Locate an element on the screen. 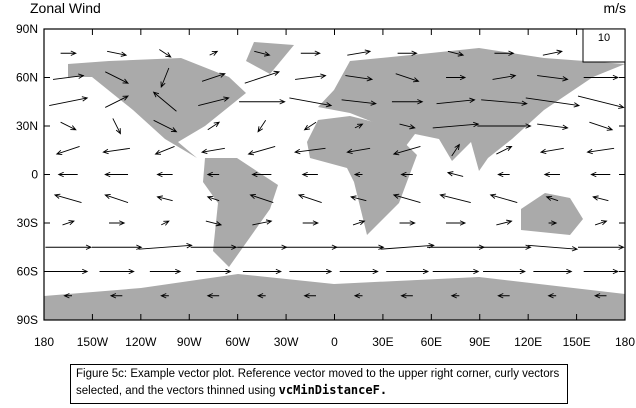  x-tick-label: 120W is located at coordinates (141, 342).